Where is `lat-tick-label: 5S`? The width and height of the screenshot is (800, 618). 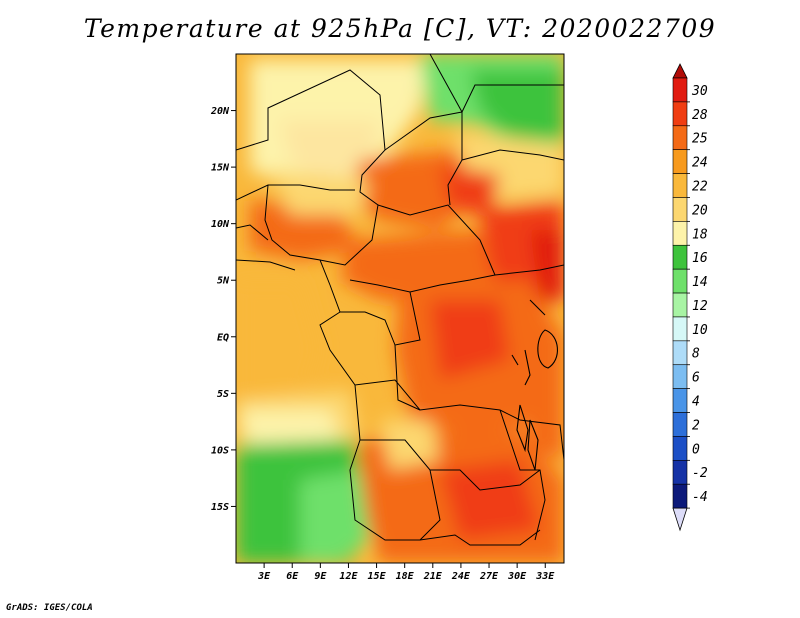
lat-tick-label: 5S is located at coordinates (223, 394).